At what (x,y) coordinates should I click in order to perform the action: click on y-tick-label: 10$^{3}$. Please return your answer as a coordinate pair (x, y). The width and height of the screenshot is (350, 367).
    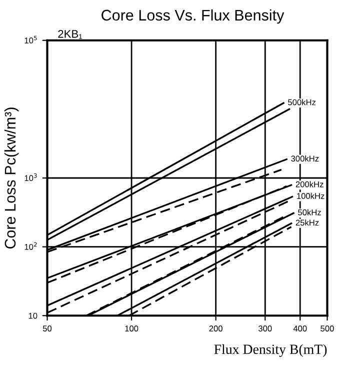
    Looking at the image, I should click on (30, 177).